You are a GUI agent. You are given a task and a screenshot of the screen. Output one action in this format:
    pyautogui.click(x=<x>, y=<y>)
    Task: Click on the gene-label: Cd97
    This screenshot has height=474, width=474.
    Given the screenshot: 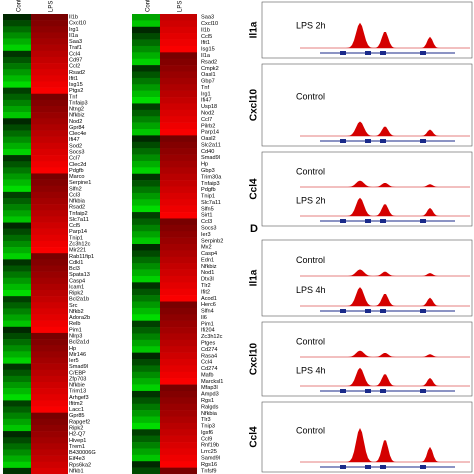 What is the action you would take?
    pyautogui.click(x=75, y=60)
    